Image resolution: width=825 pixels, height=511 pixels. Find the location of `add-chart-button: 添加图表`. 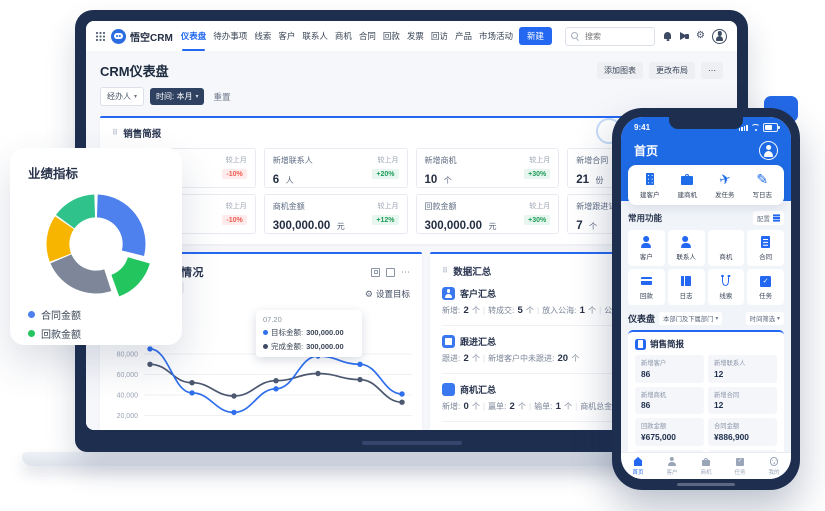

add-chart-button: 添加图表 is located at coordinates (620, 70).